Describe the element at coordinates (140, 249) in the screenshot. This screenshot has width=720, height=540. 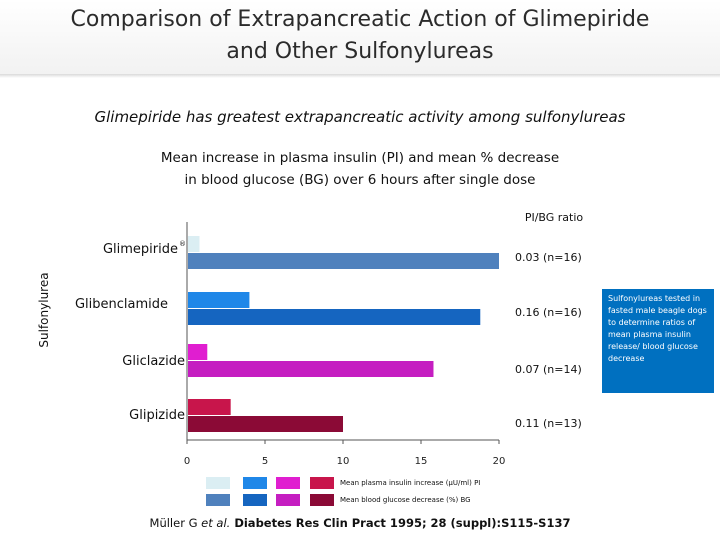
I see `category-label: Glimepiride` at that location.